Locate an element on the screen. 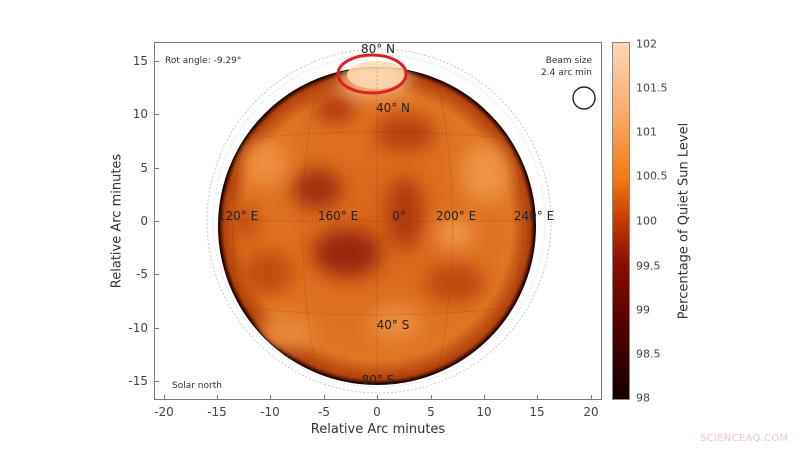 The height and width of the screenshot is (450, 800). x-tick-label: 5 is located at coordinates (431, 412).